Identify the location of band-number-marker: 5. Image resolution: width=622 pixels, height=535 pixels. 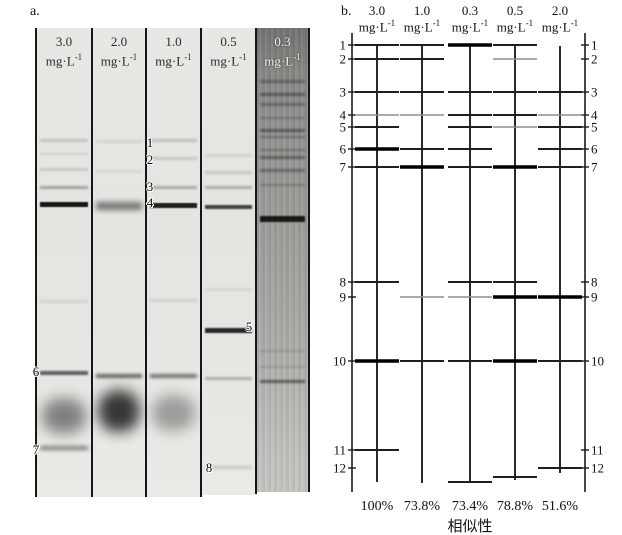
(249, 326).